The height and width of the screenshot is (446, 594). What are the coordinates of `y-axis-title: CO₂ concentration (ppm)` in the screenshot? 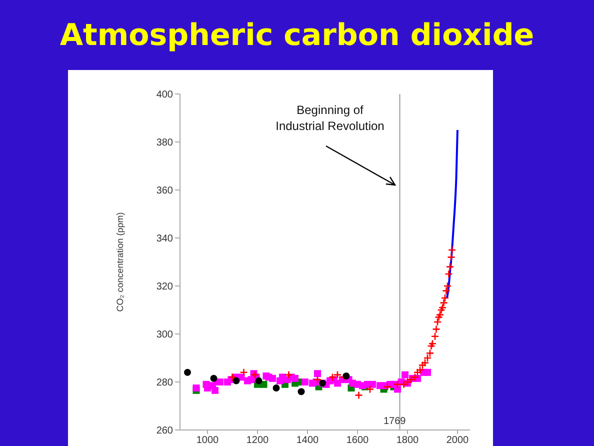 It's located at (120, 262).